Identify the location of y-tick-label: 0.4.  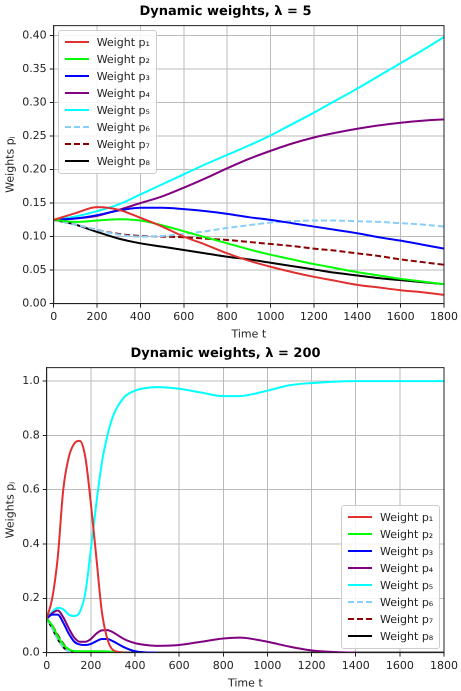
(31, 543).